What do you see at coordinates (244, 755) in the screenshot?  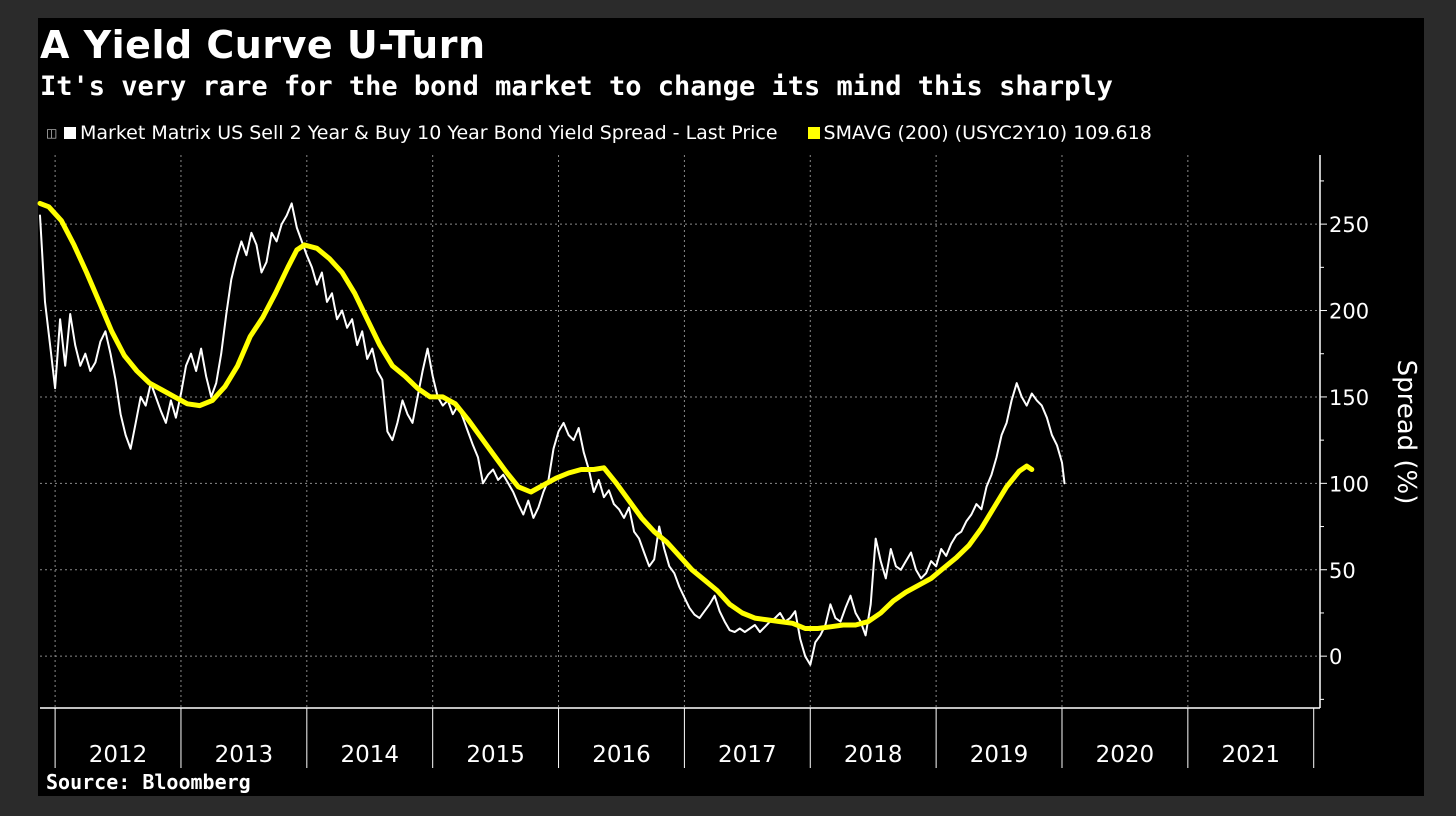 I see `x-tick-label: 2013` at bounding box center [244, 755].